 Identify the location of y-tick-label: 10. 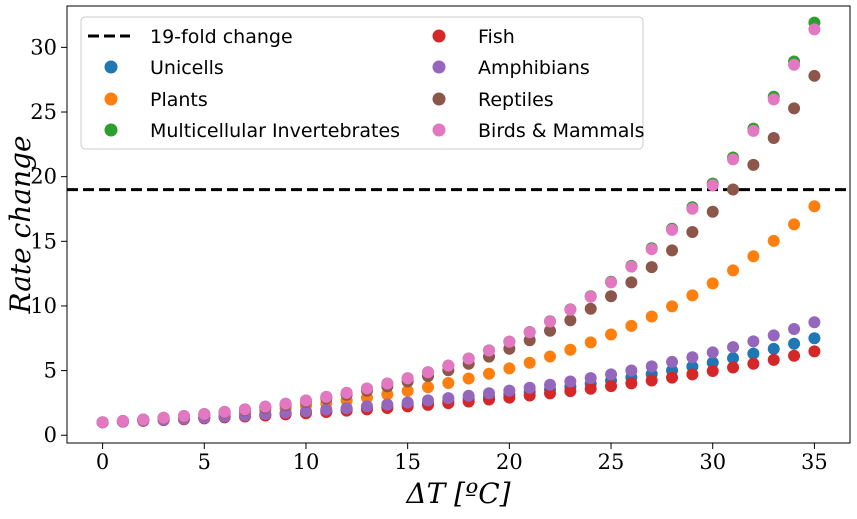
(43, 306).